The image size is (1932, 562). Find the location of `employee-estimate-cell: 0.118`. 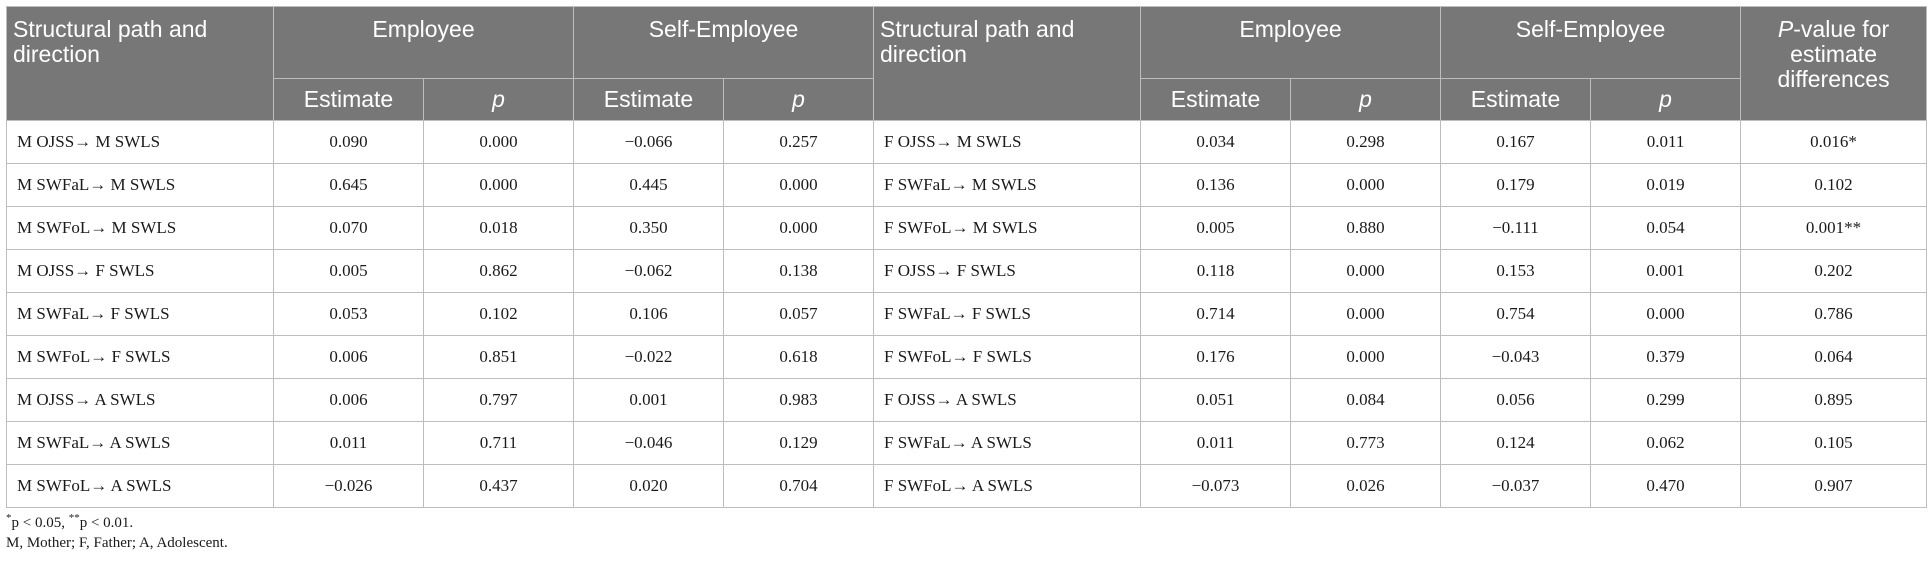

employee-estimate-cell: 0.118 is located at coordinates (1216, 271).